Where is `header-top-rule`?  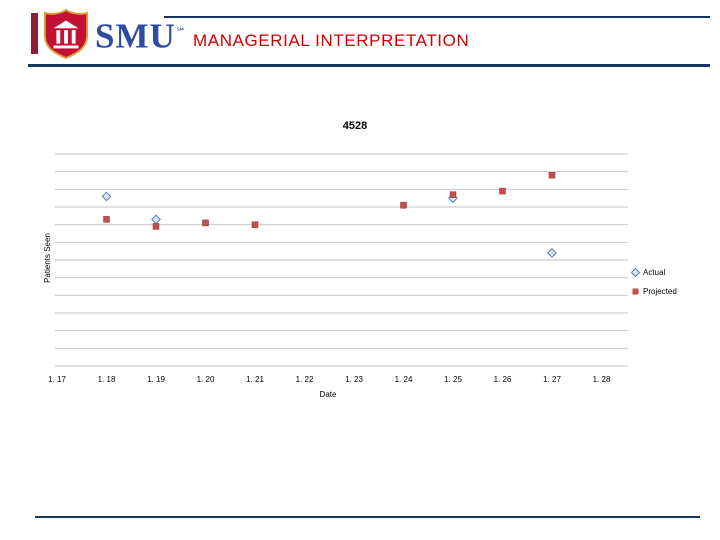 header-top-rule is located at coordinates (437, 17).